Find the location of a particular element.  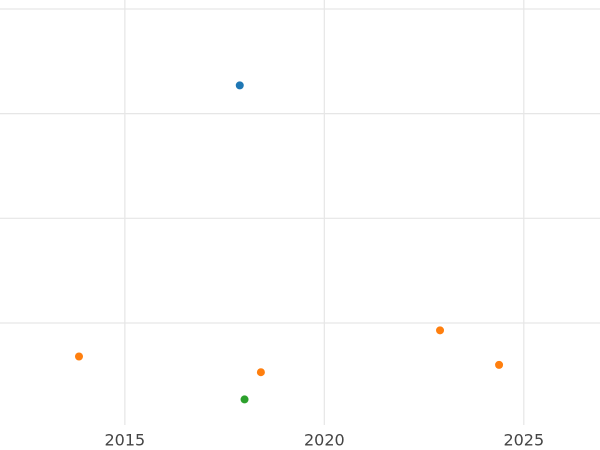

x-tick-label: 2020 is located at coordinates (324, 440).